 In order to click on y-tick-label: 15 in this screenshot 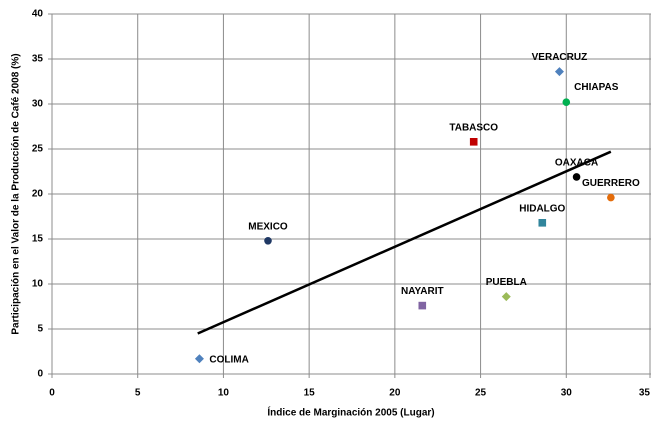, I will do `click(38, 239)`.